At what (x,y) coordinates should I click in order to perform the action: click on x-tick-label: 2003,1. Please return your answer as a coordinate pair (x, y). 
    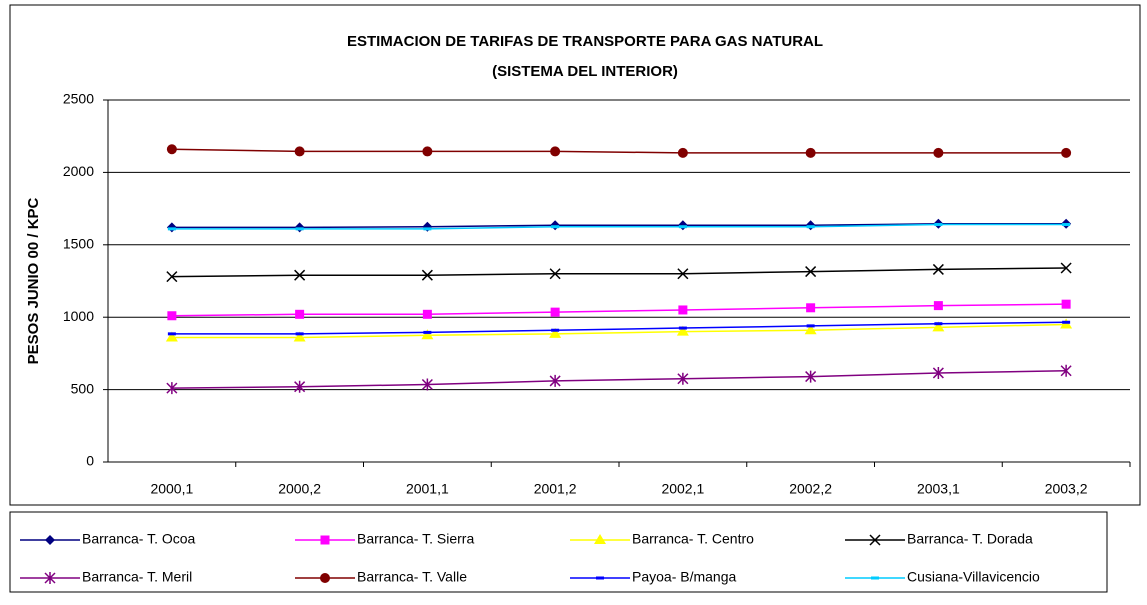
    Looking at the image, I should click on (938, 489).